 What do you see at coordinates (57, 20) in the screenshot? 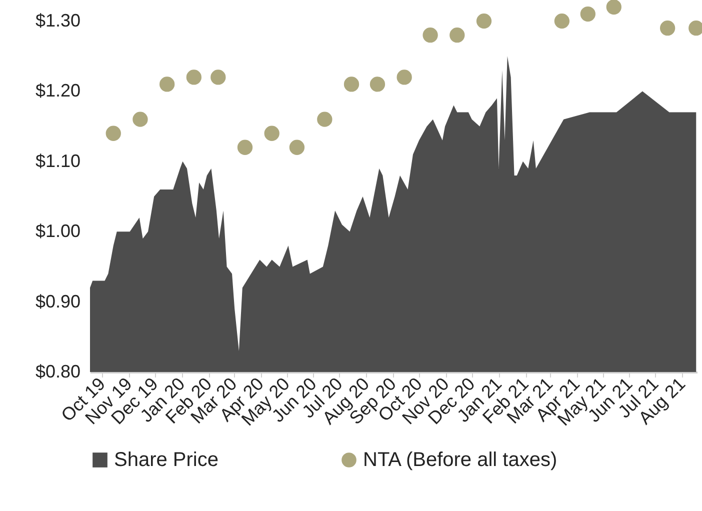
I see `y-tick-label: $1.30` at bounding box center [57, 20].